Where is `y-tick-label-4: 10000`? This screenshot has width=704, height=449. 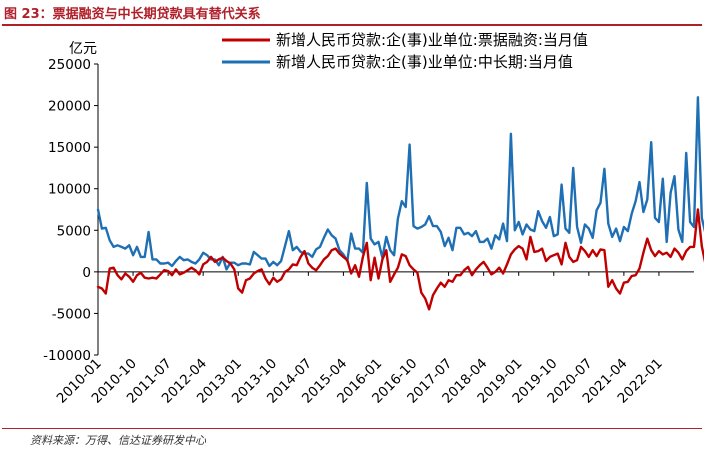
y-tick-label-4: 10000 is located at coordinates (69, 190).